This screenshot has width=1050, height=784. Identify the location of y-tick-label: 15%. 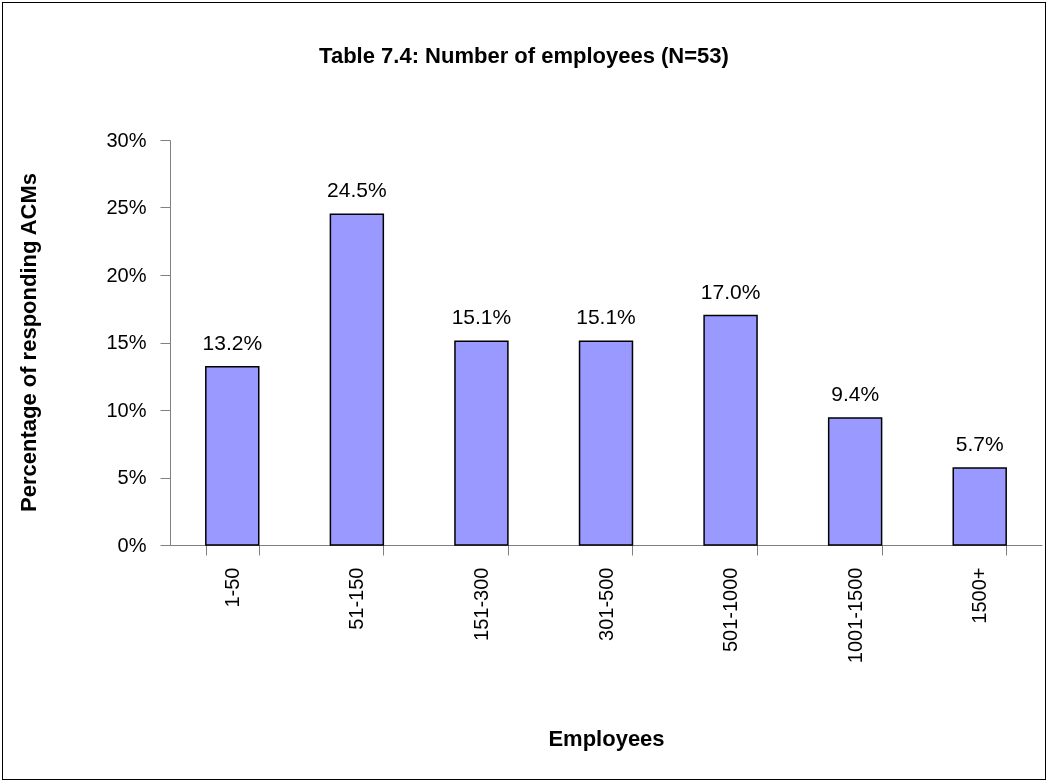
(126, 342).